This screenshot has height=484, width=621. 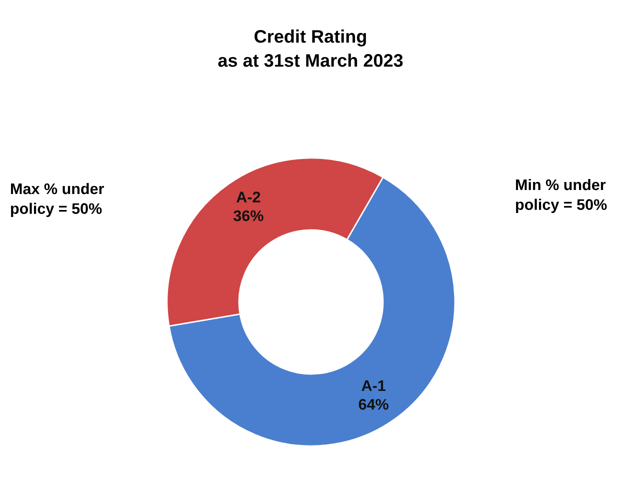 I want to click on chart-subtitle: as at 31st March 2023, so click(x=310, y=60).